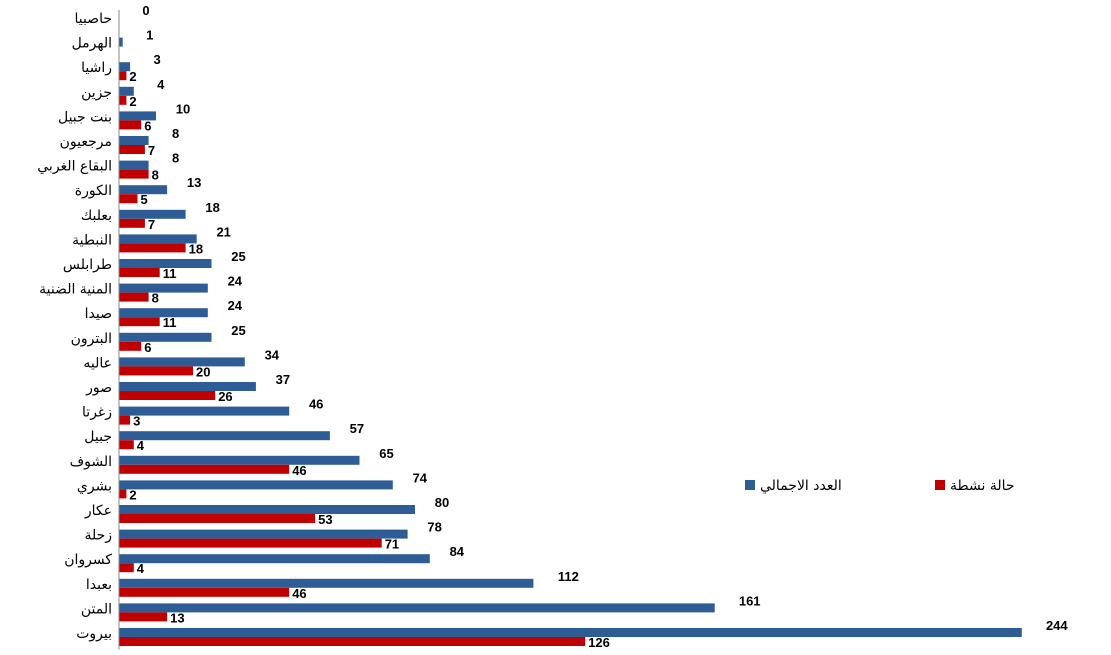  What do you see at coordinates (98, 511) in the screenshot?
I see `category-label: عكار` at bounding box center [98, 511].